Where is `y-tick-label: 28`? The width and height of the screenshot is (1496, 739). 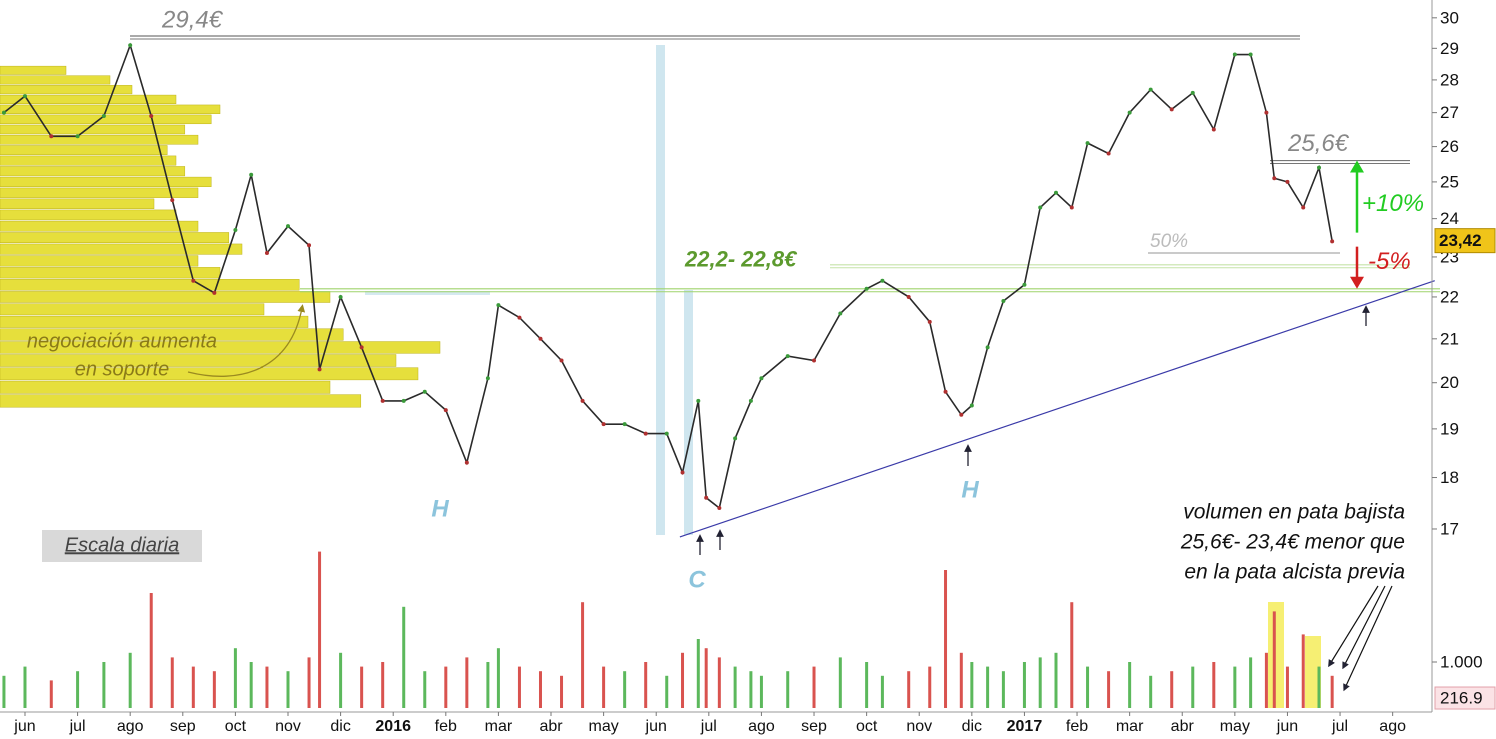
y-tick-label: 28 is located at coordinates (1449, 79).